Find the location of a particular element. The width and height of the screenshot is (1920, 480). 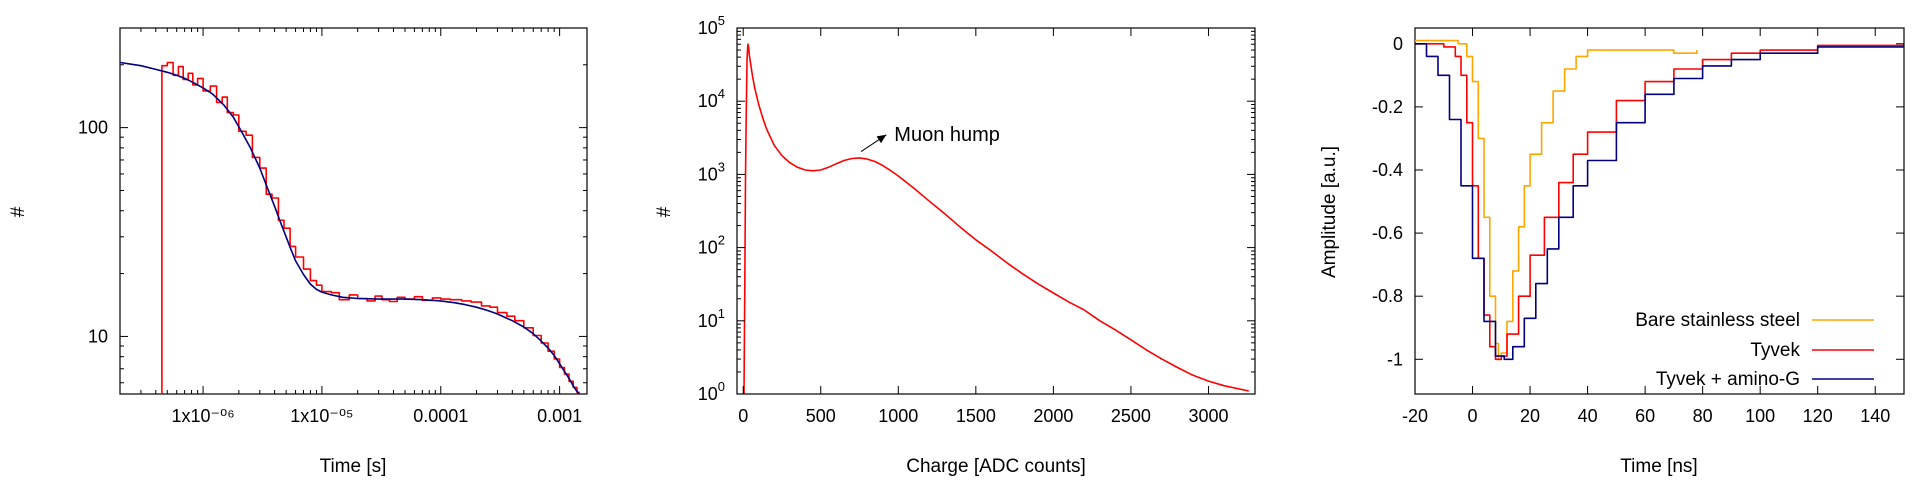

x-tick-label: 20 is located at coordinates (1530, 416).